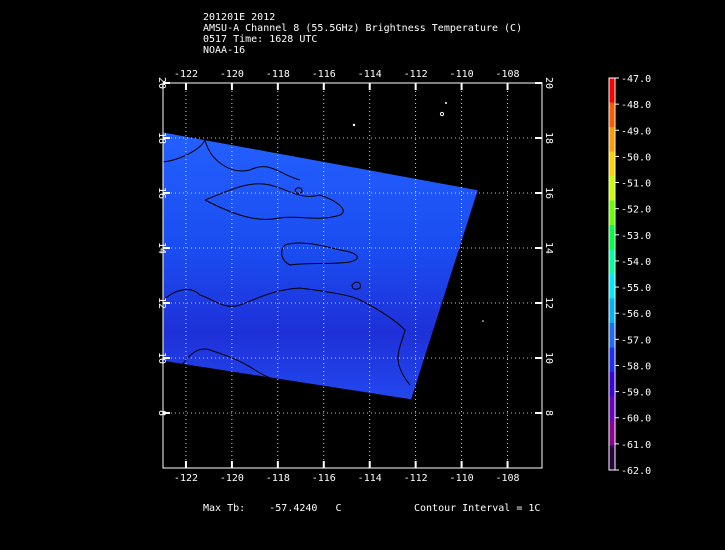 The image size is (725, 550). What do you see at coordinates (636, 419) in the screenshot?
I see `colorbar-label: -60.0` at bounding box center [636, 419].